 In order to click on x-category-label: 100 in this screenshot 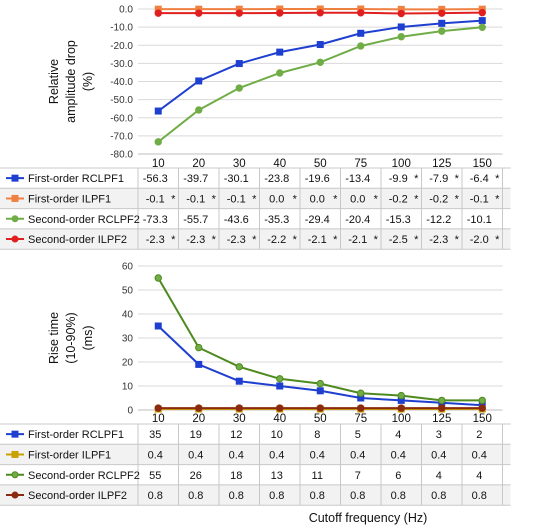, I will do `click(401, 419)`.